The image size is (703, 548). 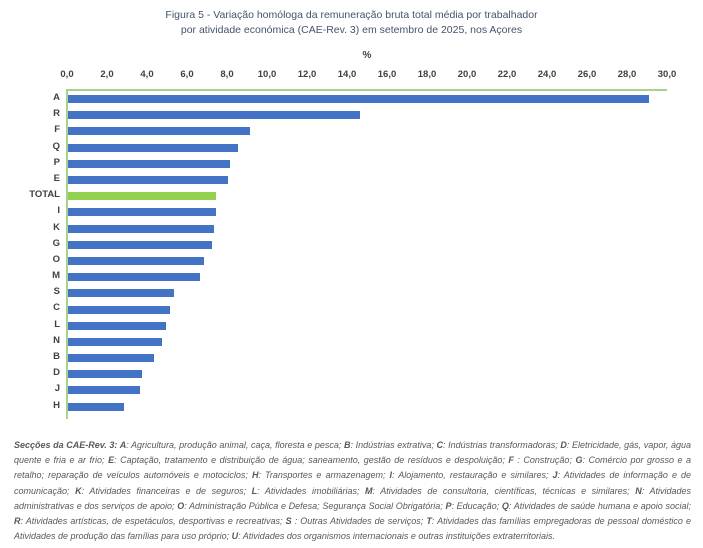 What do you see at coordinates (67, 445) in the screenshot?
I see `footnote-intro: Secções da CAE-Rev. 3:` at bounding box center [67, 445].